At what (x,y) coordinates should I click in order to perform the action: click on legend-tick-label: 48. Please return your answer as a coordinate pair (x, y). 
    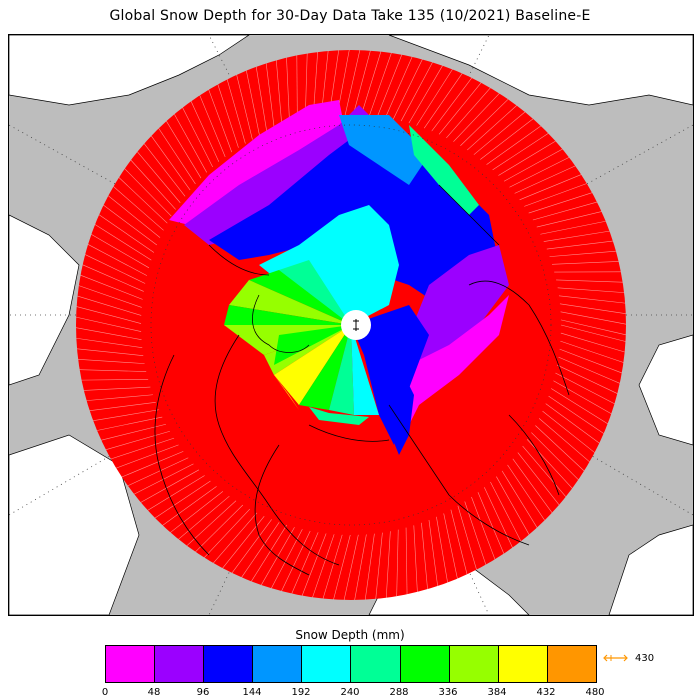
    Looking at the image, I should click on (154, 692).